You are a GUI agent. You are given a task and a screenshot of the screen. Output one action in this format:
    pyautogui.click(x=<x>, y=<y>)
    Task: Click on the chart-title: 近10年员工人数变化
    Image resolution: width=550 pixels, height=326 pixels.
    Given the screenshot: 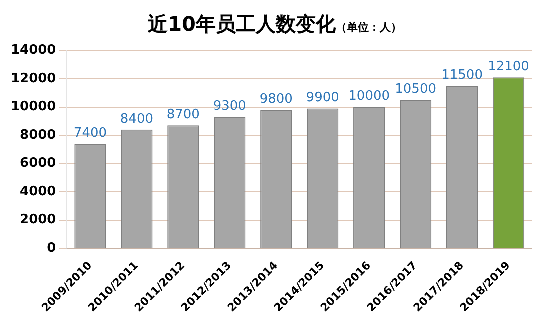 What is the action you would take?
    pyautogui.click(x=242, y=24)
    